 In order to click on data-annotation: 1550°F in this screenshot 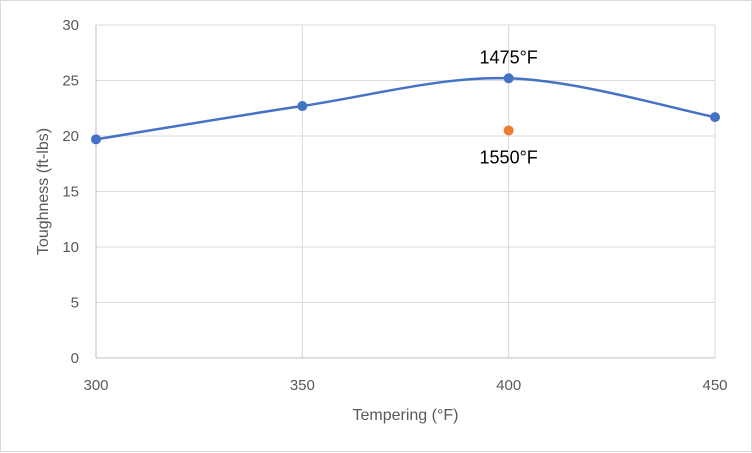, I will do `click(509, 157)`.